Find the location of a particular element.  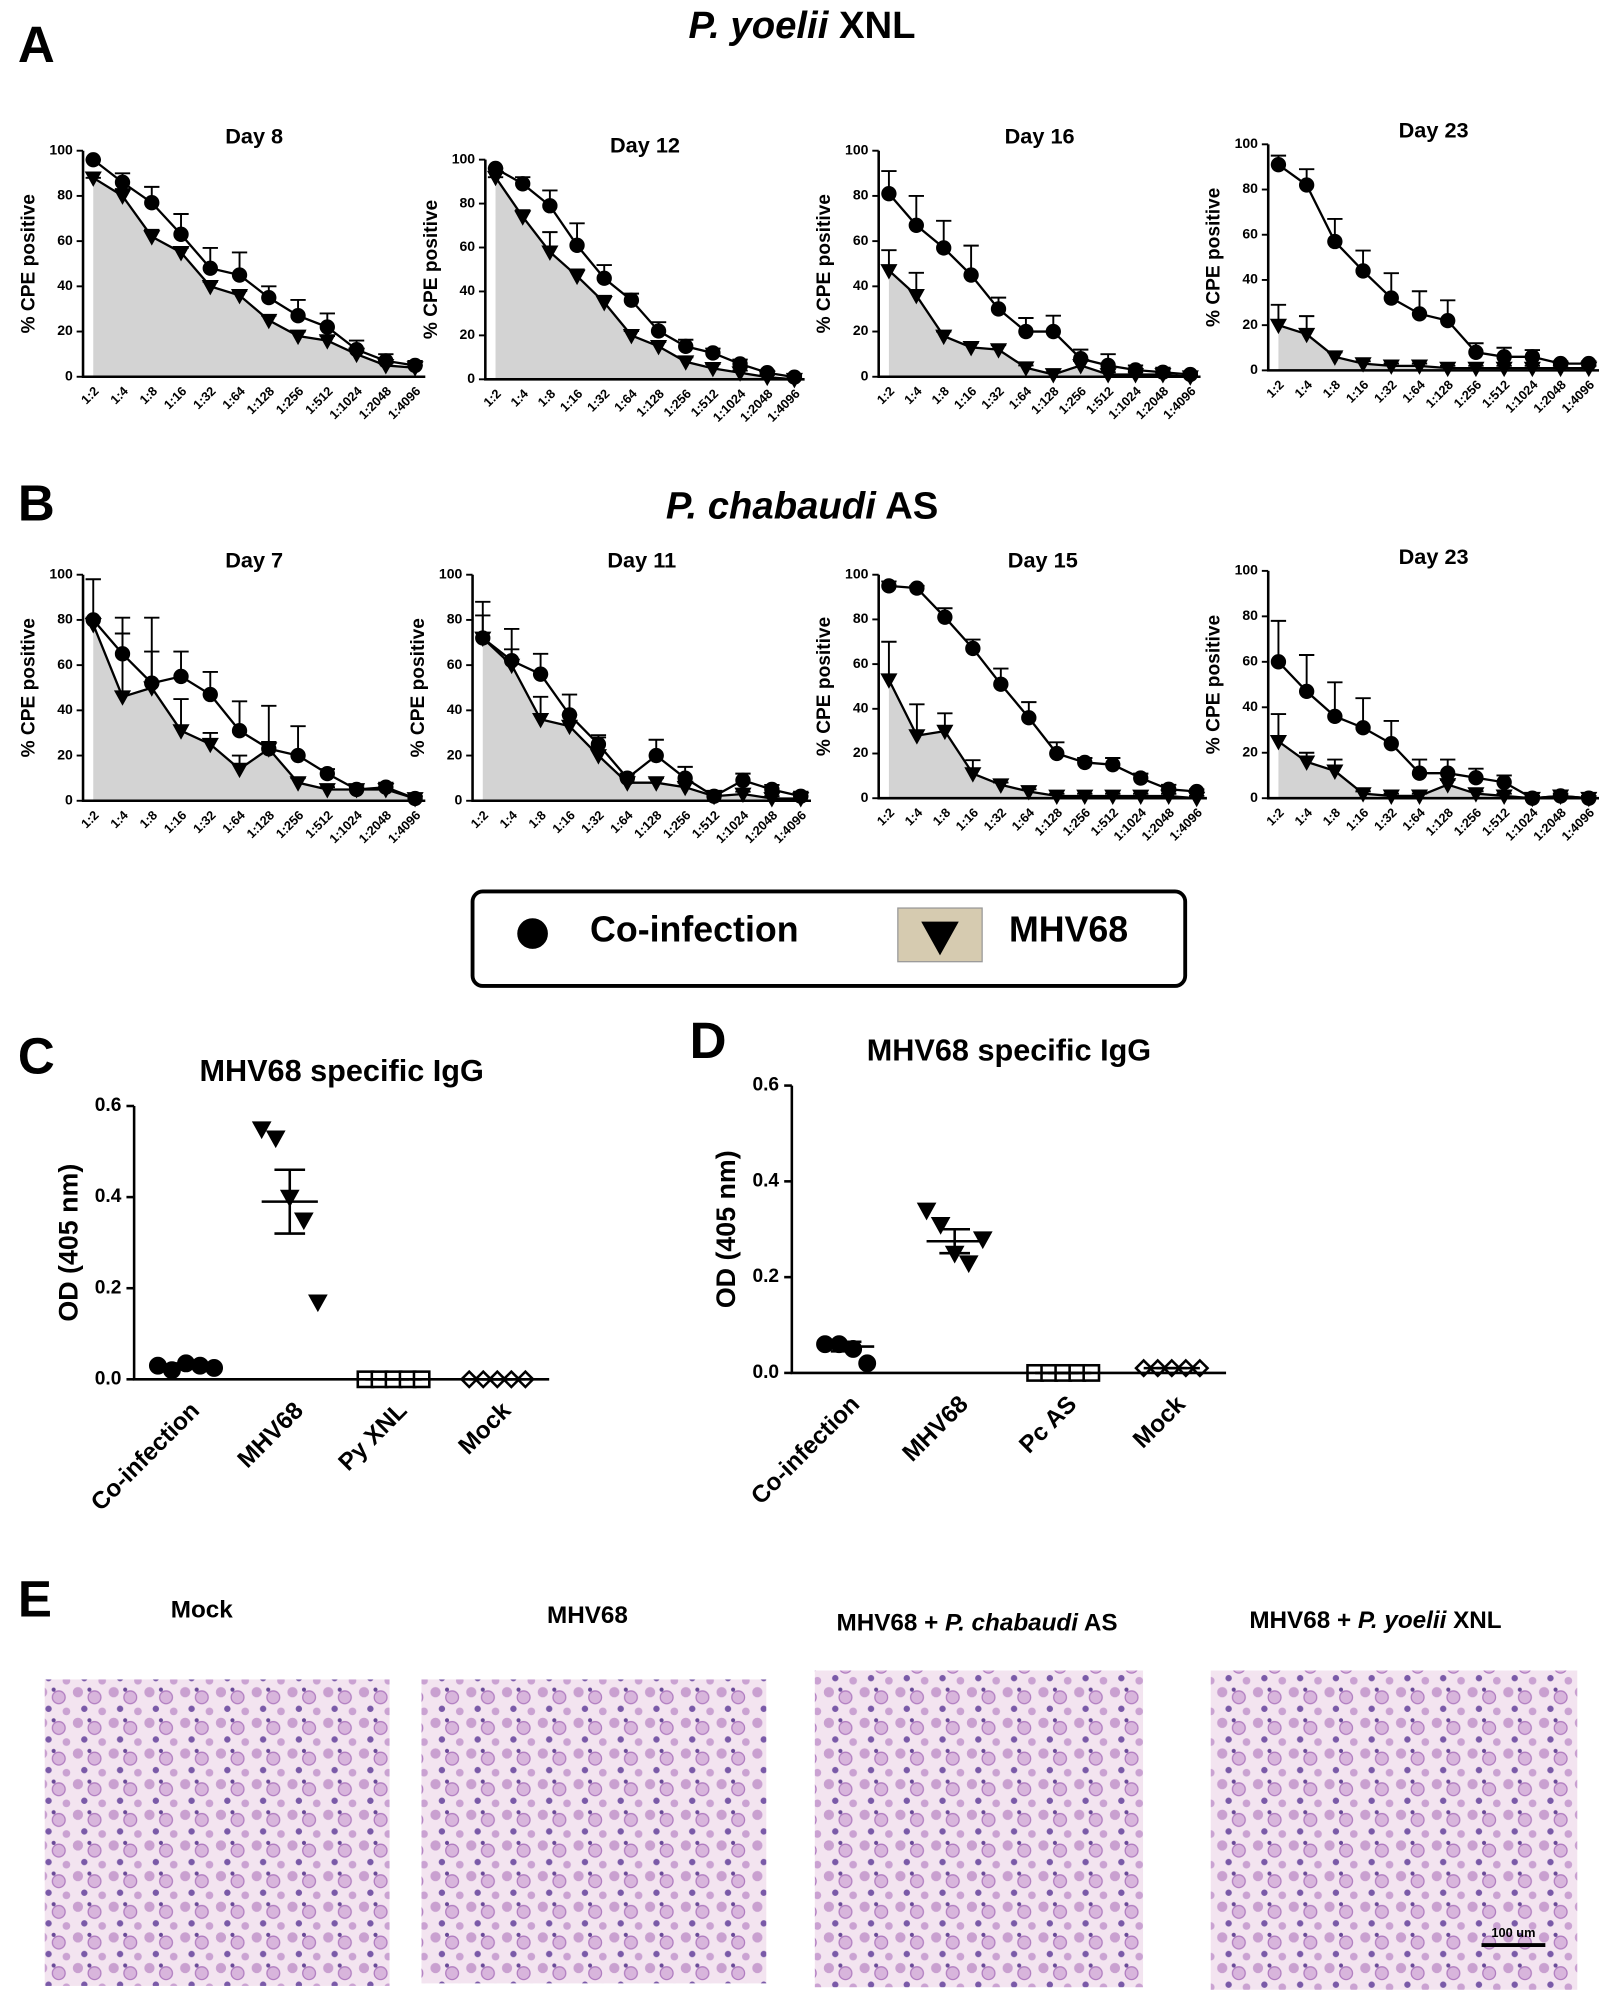

x-tick-label: 1:8 is located at coordinates (942, 817).